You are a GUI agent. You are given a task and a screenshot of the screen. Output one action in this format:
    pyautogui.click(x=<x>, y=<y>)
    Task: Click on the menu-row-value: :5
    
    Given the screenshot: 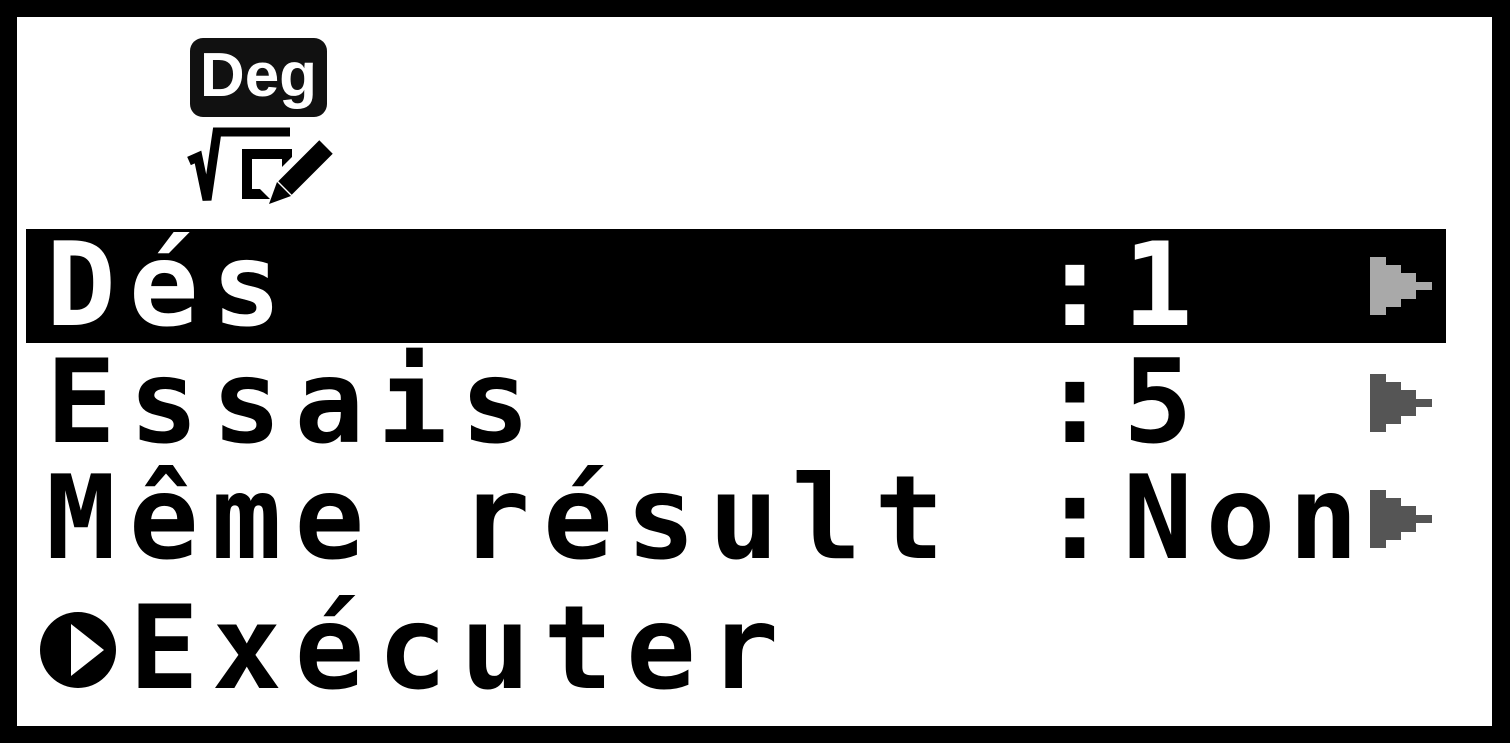 What is the action you would take?
    pyautogui.click(x=1123, y=402)
    